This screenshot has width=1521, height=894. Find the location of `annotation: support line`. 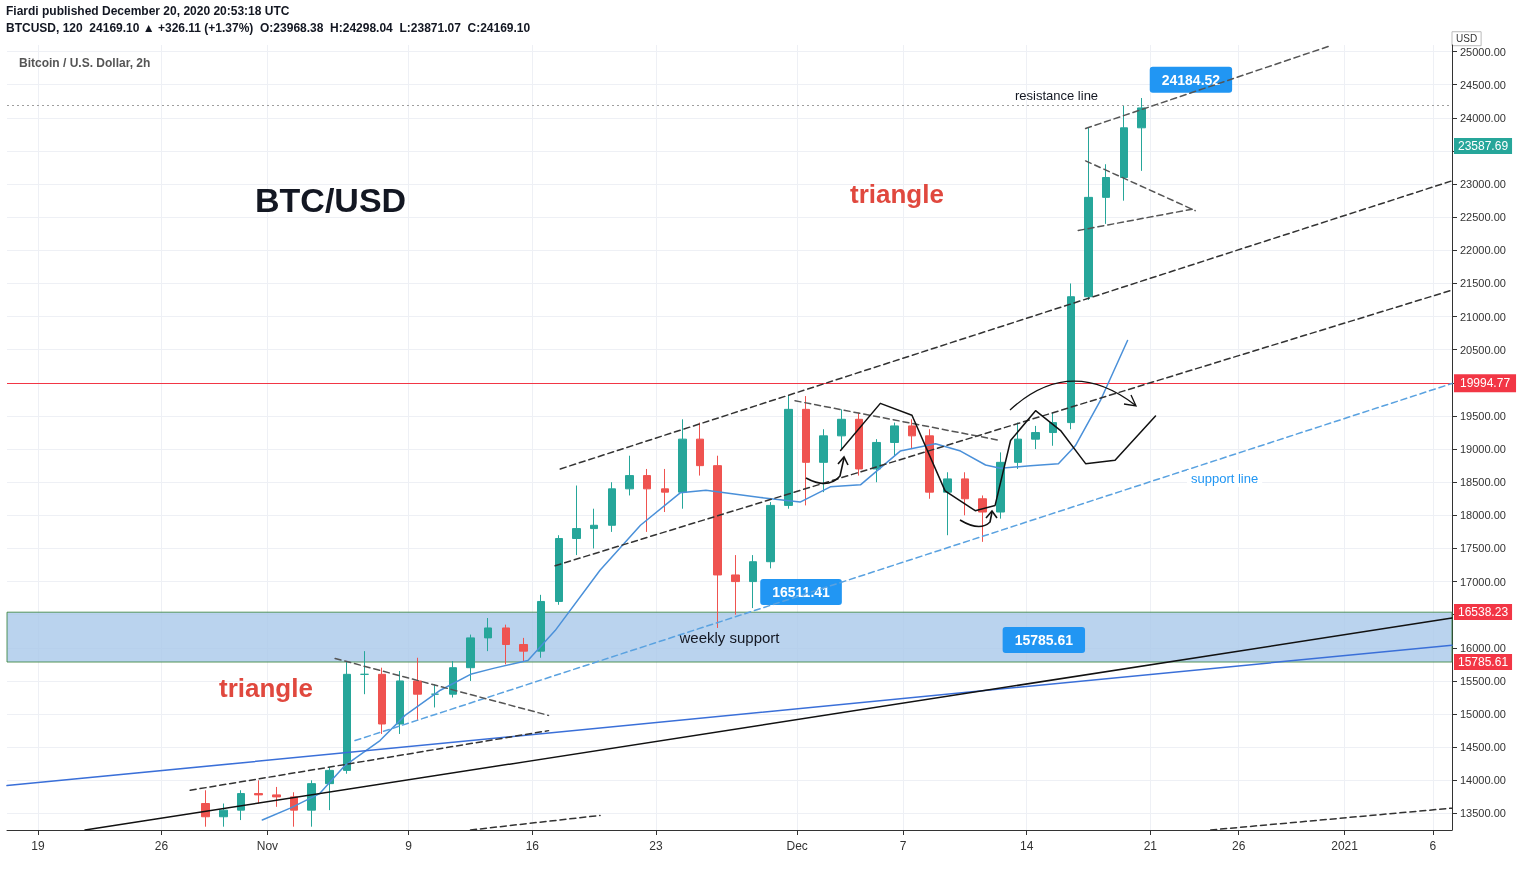

annotation: support line is located at coordinates (1225, 478).